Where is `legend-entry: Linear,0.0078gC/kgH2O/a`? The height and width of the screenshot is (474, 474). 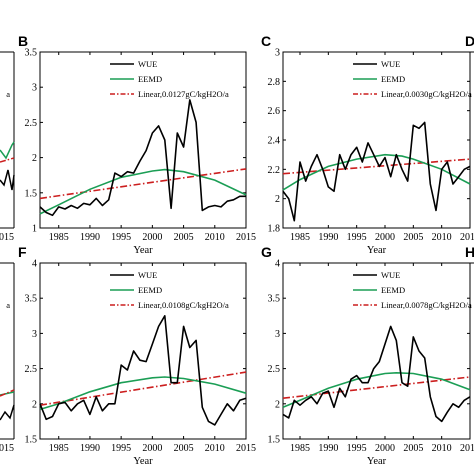
legend-entry: Linear,0.0078gC/kgH2O/a is located at coordinates (426, 305).